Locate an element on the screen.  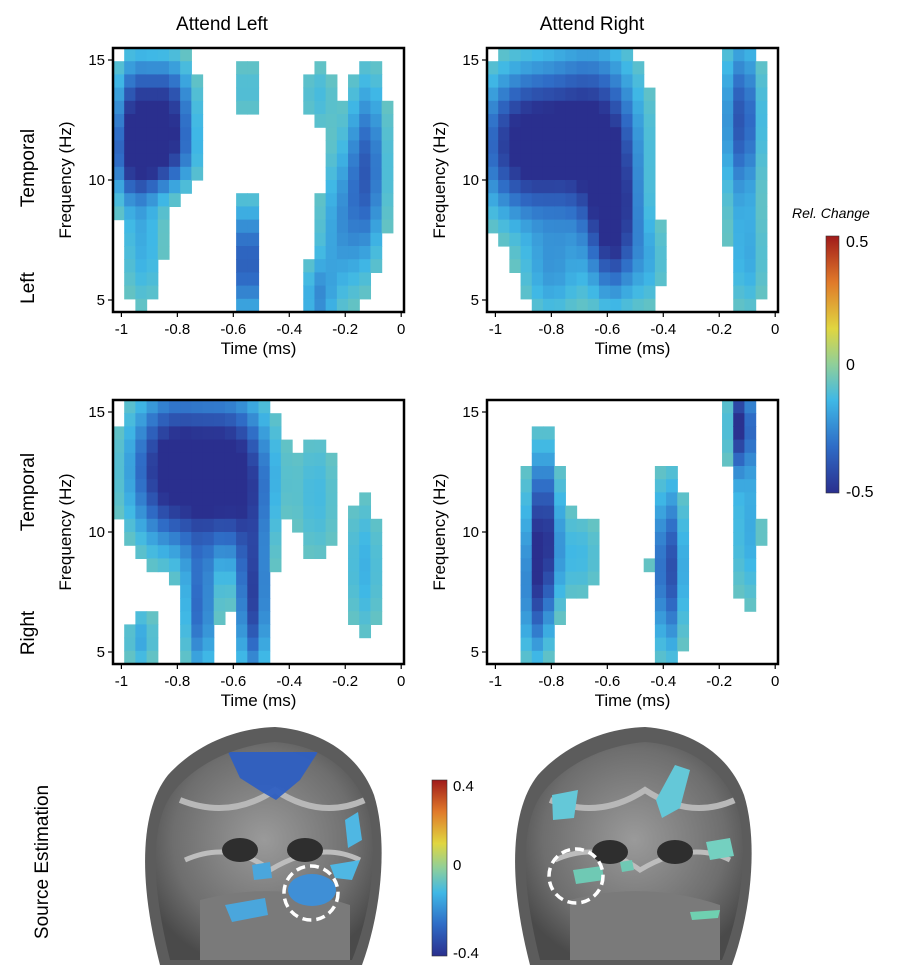
colorbar-min-label: -0.5 is located at coordinates (860, 492).